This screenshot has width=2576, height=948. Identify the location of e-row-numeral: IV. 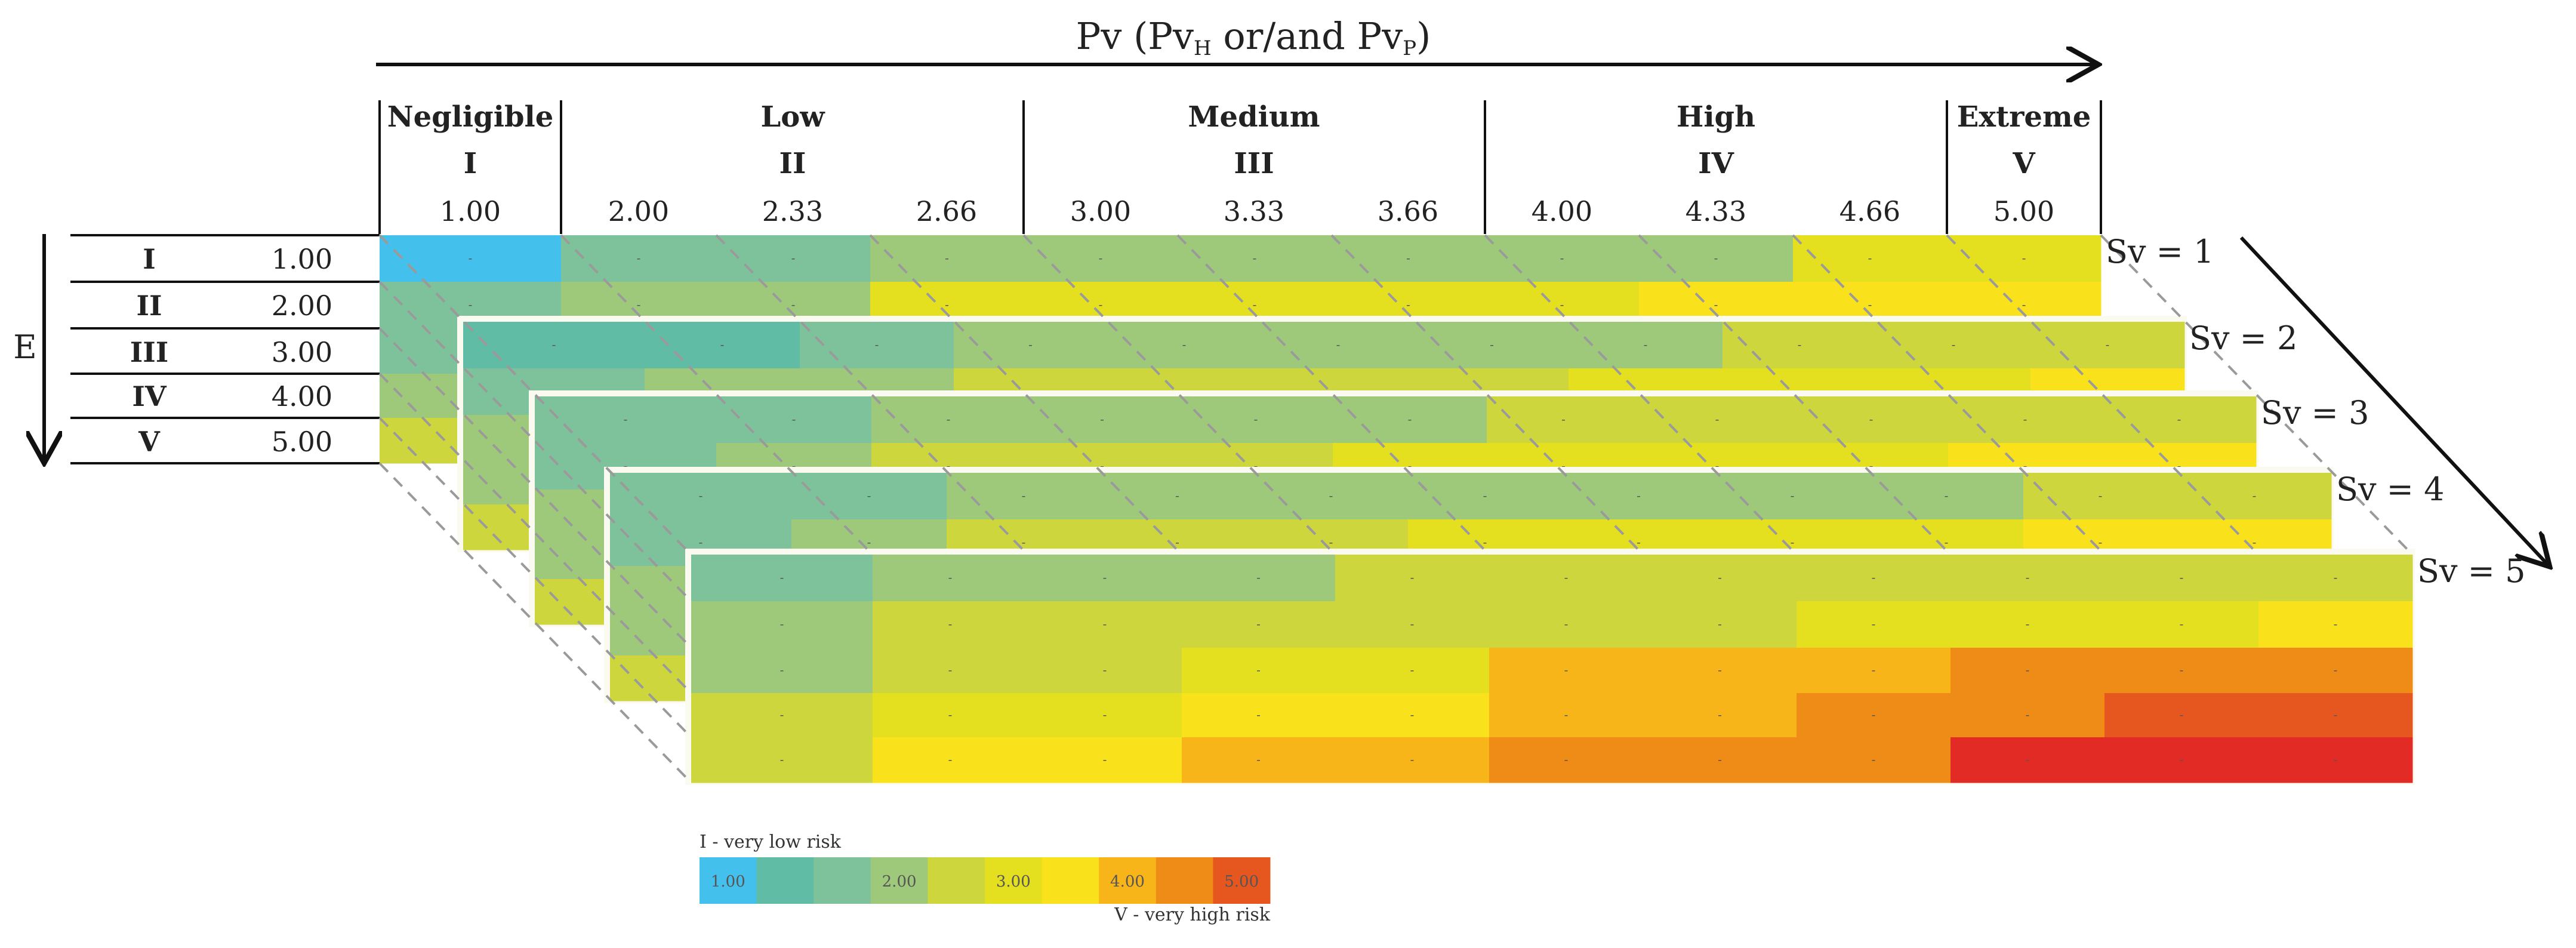
(149, 396).